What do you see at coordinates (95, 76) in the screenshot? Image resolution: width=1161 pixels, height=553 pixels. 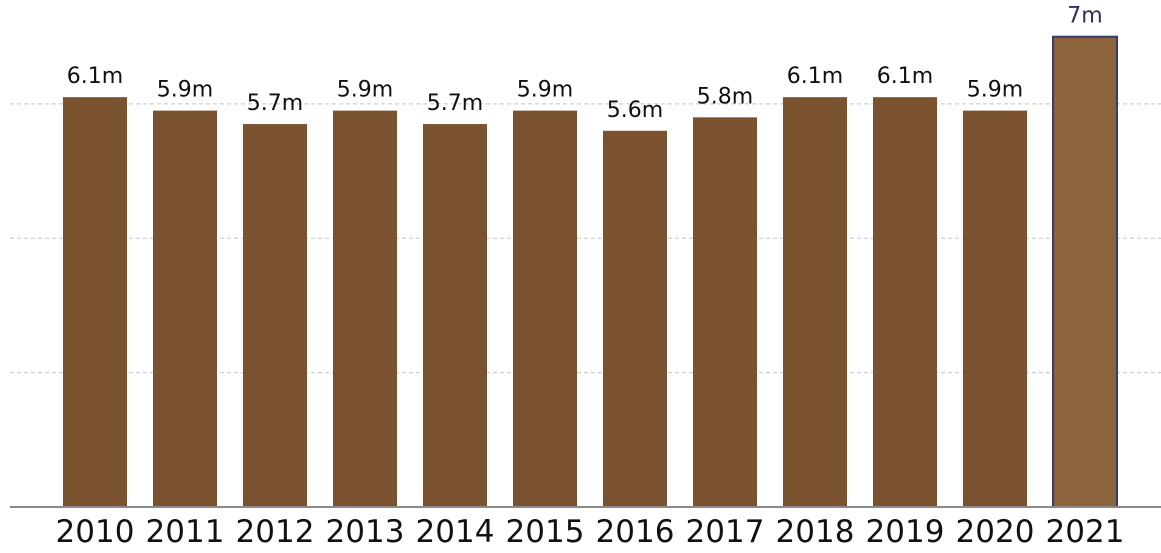 I see `value-label-2010: 6.1m` at bounding box center [95, 76].